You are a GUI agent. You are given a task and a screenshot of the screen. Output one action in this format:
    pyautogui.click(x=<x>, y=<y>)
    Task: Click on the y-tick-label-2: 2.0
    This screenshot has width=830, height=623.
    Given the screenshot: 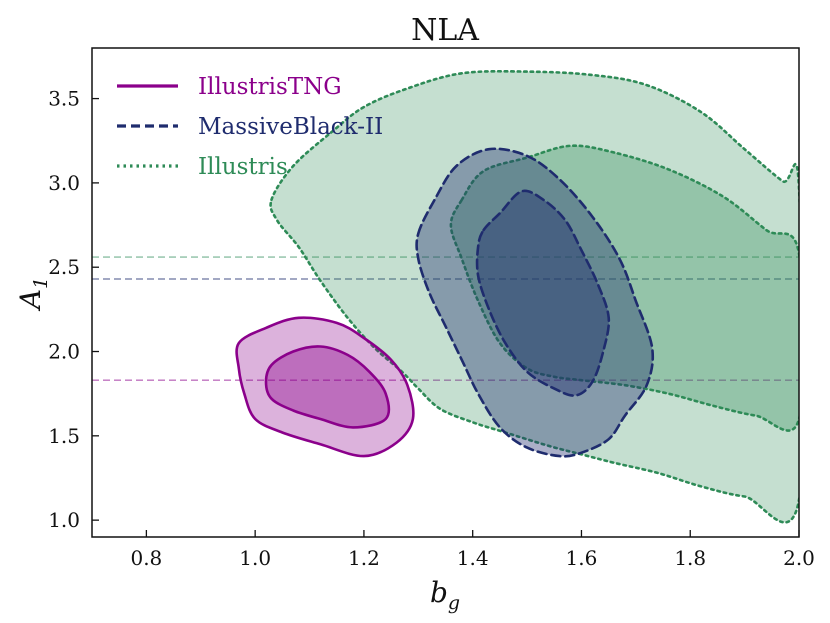 What is the action you would take?
    pyautogui.click(x=64, y=352)
    